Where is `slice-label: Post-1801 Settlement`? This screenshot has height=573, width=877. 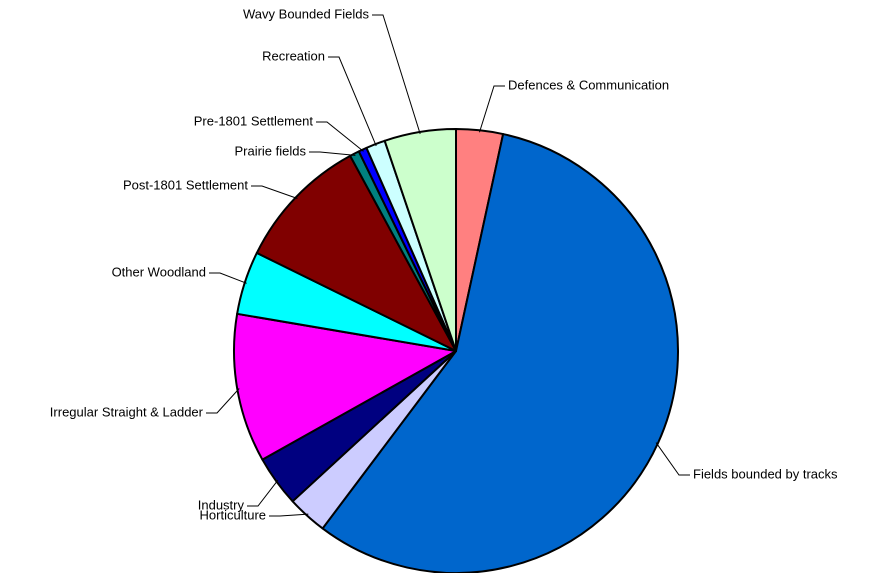
slice-label: Post-1801 Settlement is located at coordinates (185, 184).